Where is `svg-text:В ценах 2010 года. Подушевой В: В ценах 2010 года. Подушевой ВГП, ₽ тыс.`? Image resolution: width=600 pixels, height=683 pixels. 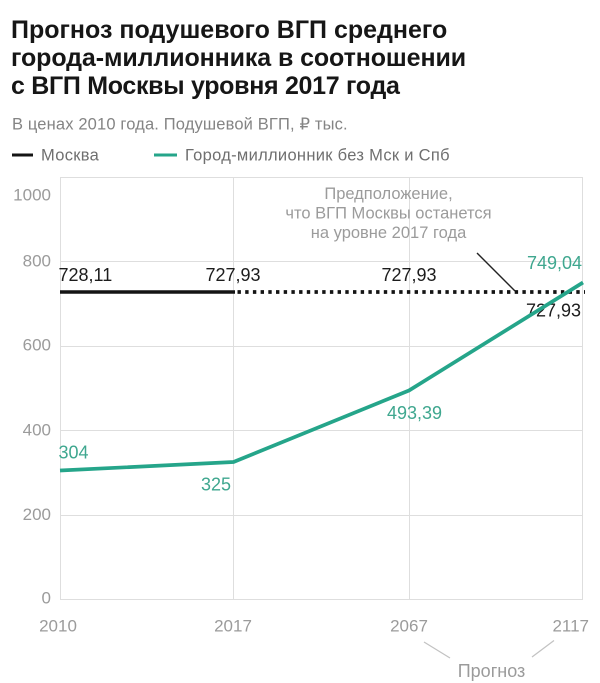 svg-text:В ценах 2010 года. Подушевой В: В ценах 2010 года. Подушевой ВГП, ₽ тыс. is located at coordinates (180, 125).